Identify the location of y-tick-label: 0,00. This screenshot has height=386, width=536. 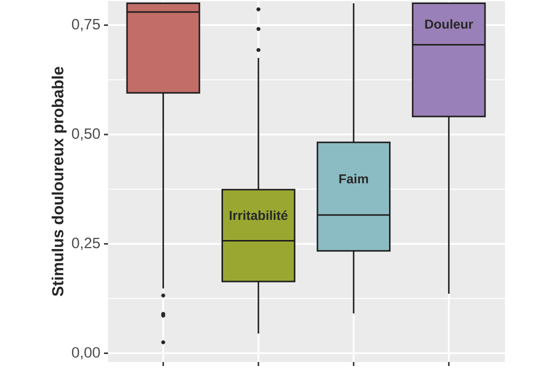
(86, 353).